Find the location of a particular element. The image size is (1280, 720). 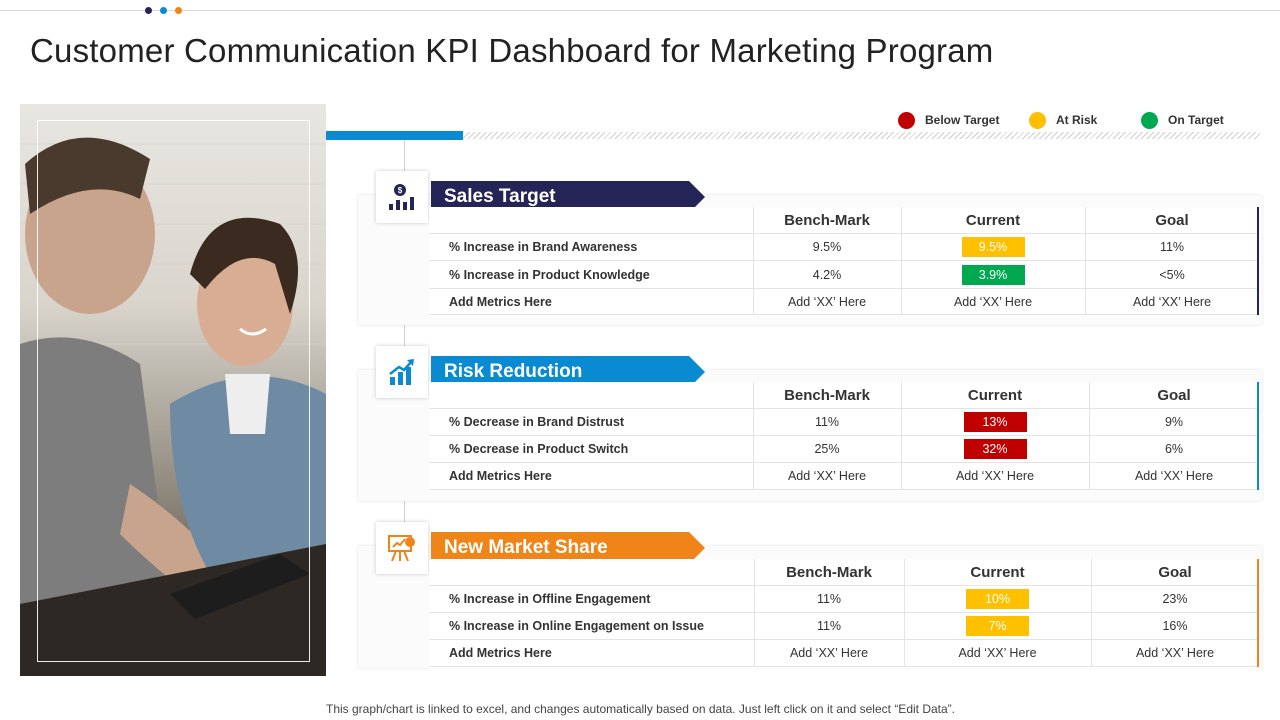

status-badge-at-risk: 7% is located at coordinates (997, 626).